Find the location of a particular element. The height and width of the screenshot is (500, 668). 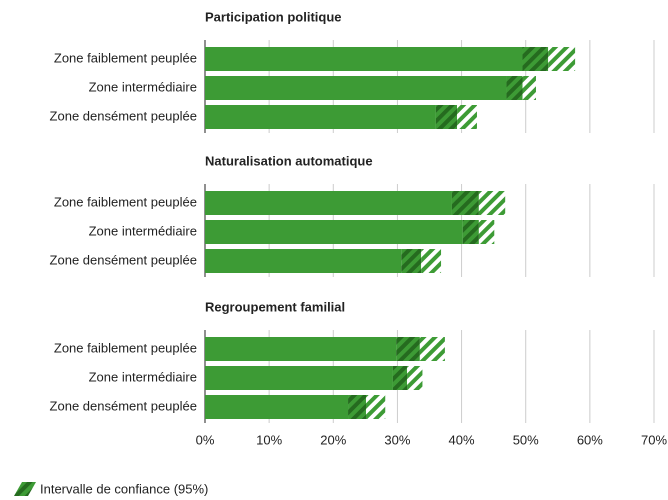

x-tick-label: 60% is located at coordinates (590, 439).